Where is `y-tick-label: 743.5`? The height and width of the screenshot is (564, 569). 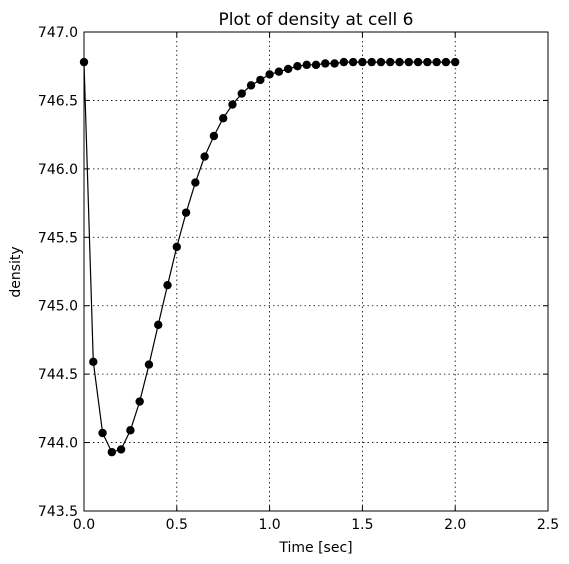 y-tick-label: 743.5 is located at coordinates (58, 512).